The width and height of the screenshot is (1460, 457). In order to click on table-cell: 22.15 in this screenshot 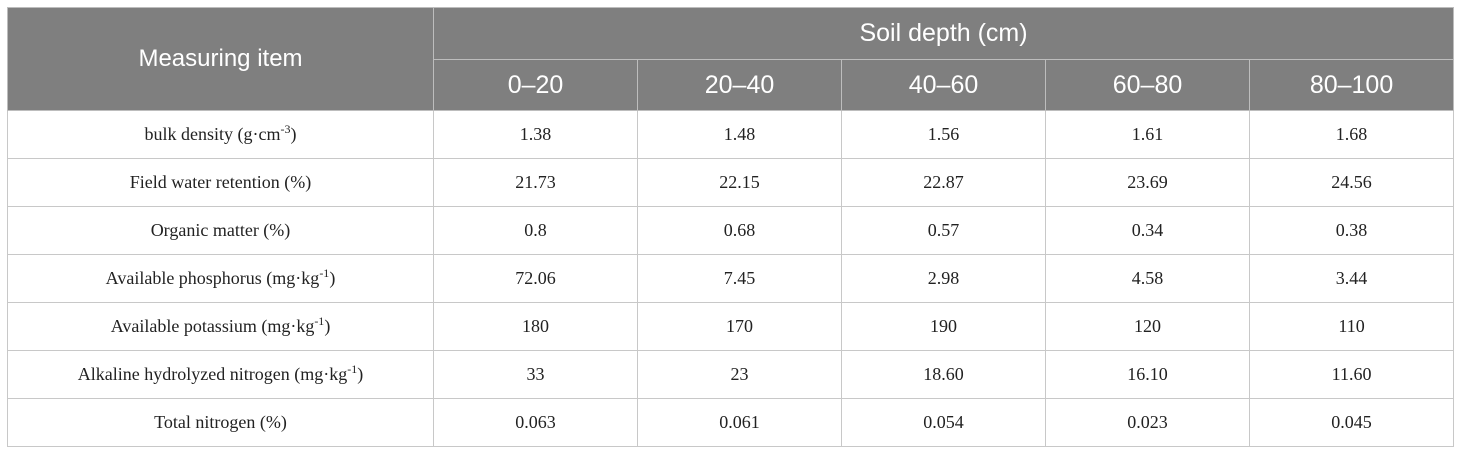, I will do `click(739, 182)`.